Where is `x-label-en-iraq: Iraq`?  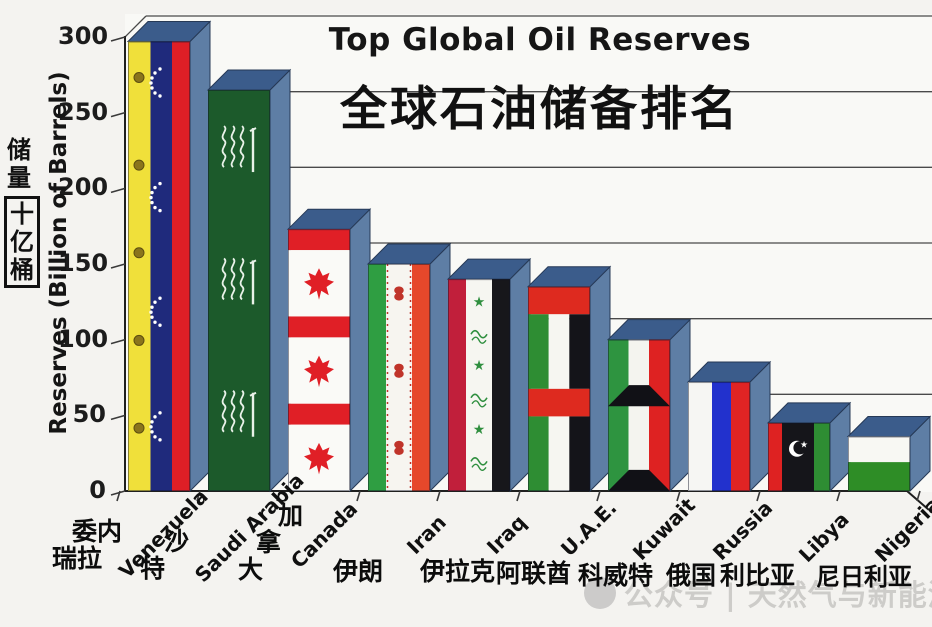 x-label-en-iraq: Iraq is located at coordinates (506, 534).